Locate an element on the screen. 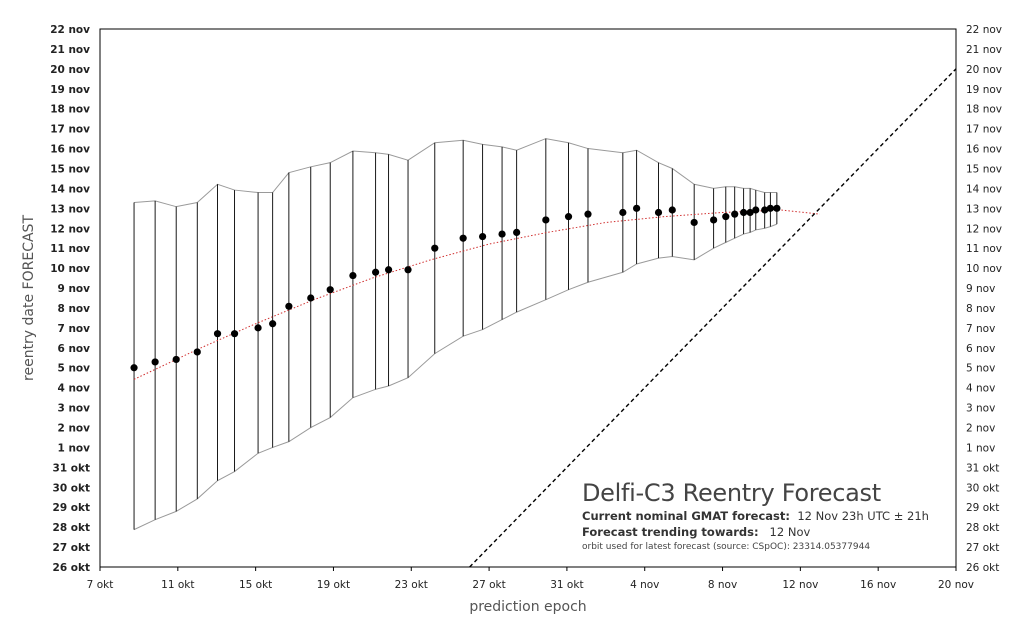 The height and width of the screenshot is (635, 1023). x-tick-label-11: 16 nov is located at coordinates (878, 585).